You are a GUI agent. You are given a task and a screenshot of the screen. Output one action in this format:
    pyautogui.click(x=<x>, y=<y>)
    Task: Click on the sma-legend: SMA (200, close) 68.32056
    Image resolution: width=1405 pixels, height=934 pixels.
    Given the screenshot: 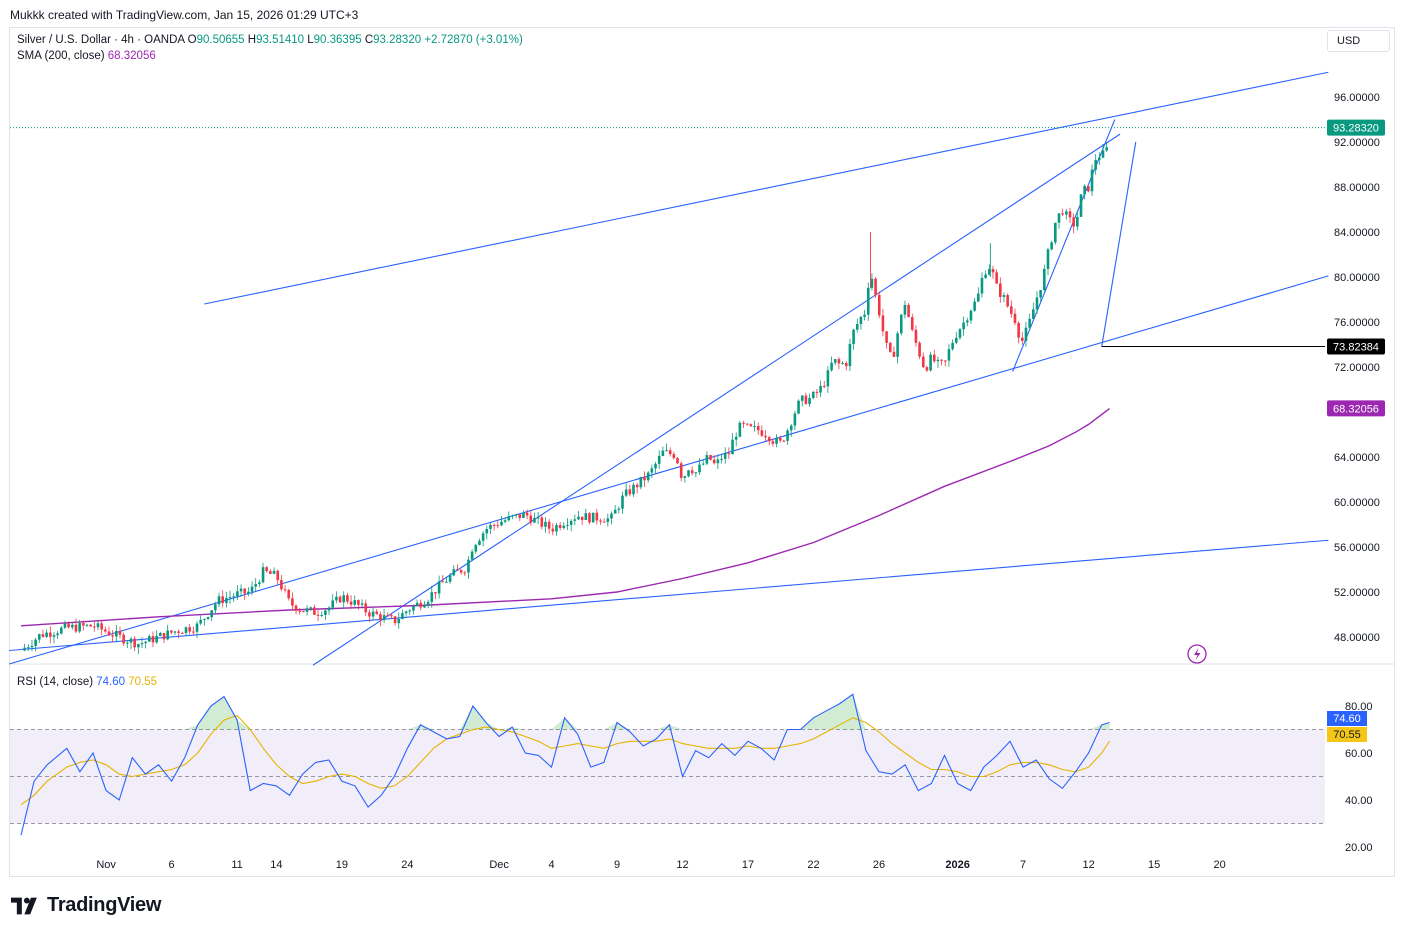 What is the action you would take?
    pyautogui.click(x=86, y=56)
    